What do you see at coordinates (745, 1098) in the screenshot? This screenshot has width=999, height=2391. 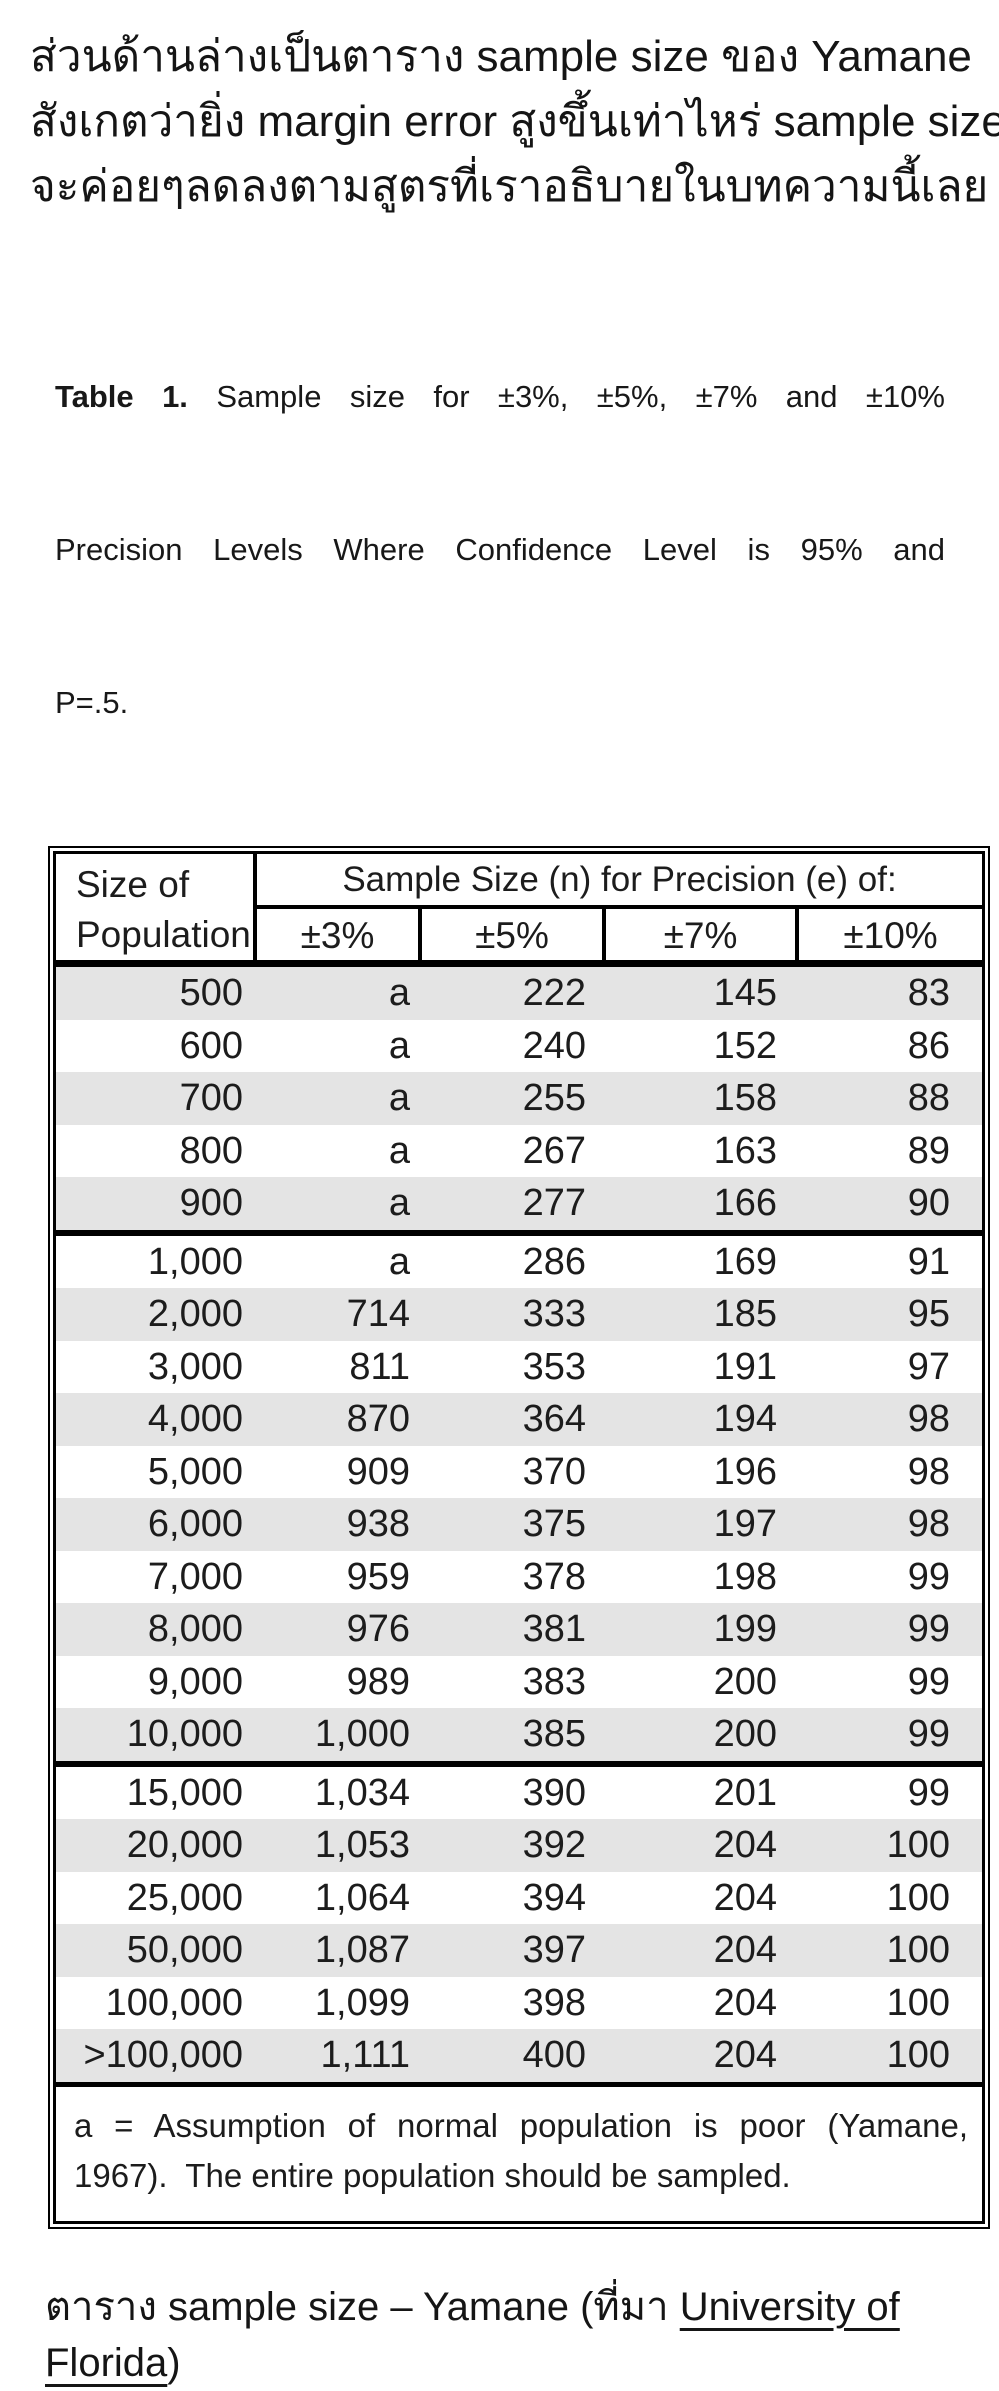 I see `sample-size-cell: 158` at bounding box center [745, 1098].